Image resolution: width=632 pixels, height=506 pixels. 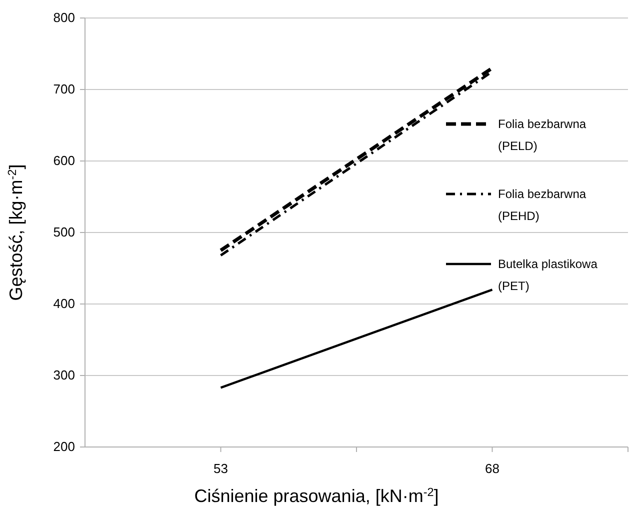 I want to click on y-tick-label: 200, so click(x=64, y=446).